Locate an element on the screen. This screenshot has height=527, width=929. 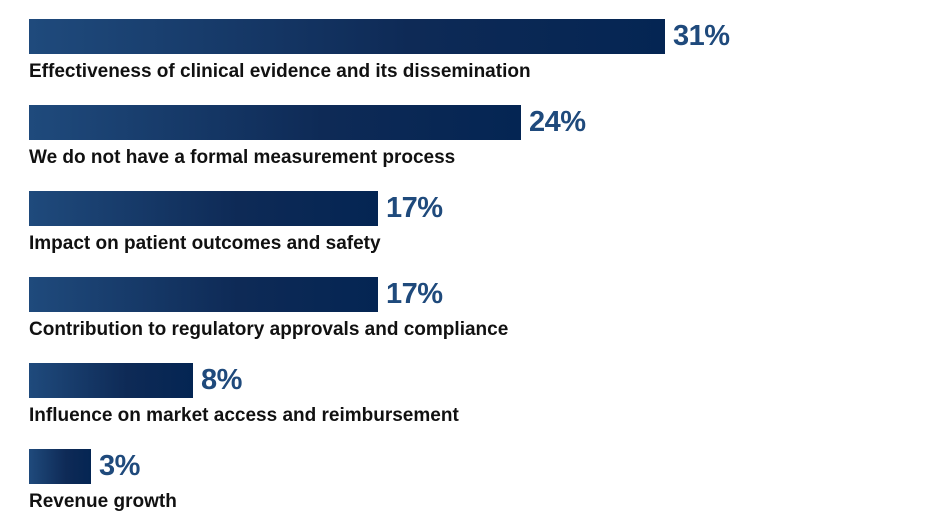
bar-row: 17% Impact on patient outcomes and safety is located at coordinates (469, 226).